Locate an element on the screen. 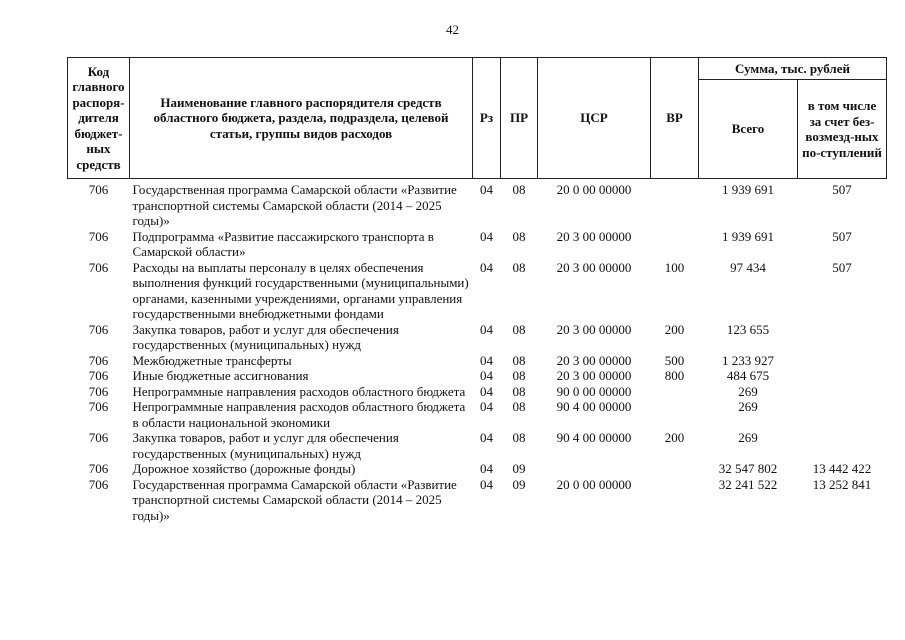 The width and height of the screenshot is (905, 640). header-total: Всего is located at coordinates (748, 129).